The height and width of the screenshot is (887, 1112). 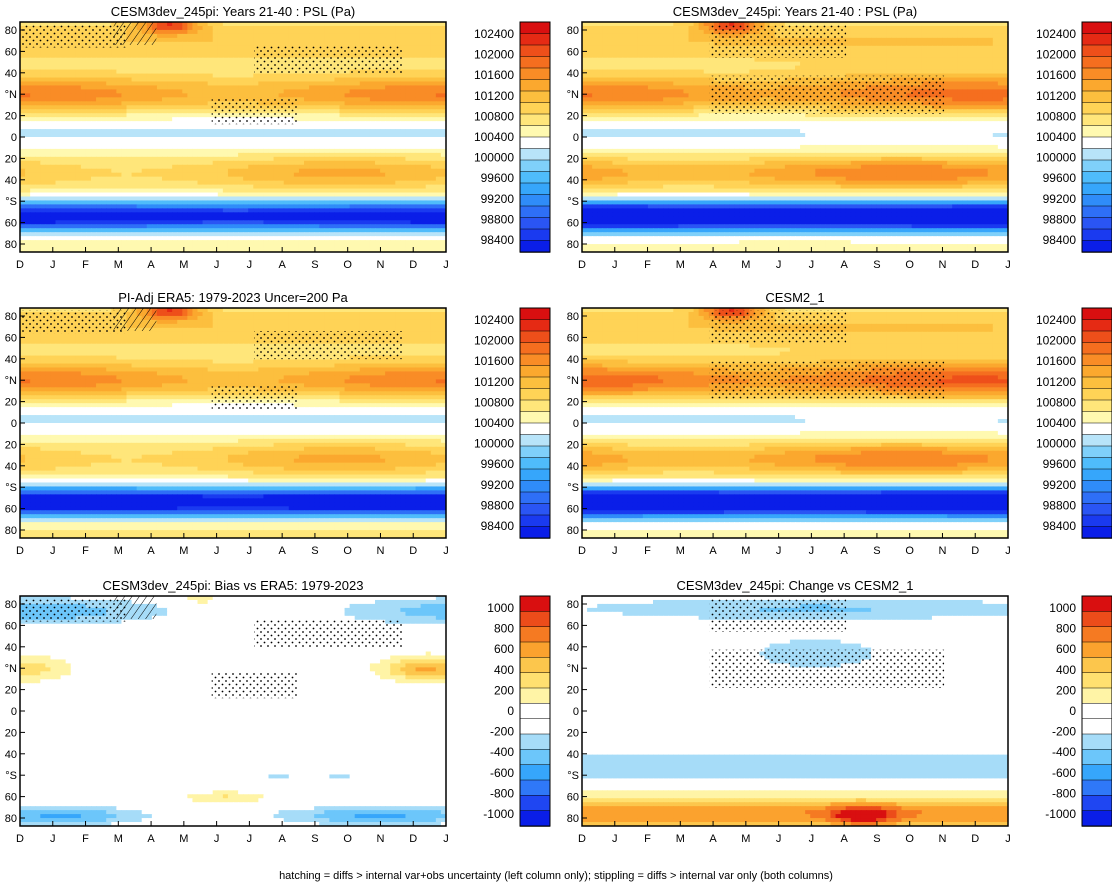 What do you see at coordinates (212, 74) in the screenshot?
I see `stippling` at bounding box center [212, 74].